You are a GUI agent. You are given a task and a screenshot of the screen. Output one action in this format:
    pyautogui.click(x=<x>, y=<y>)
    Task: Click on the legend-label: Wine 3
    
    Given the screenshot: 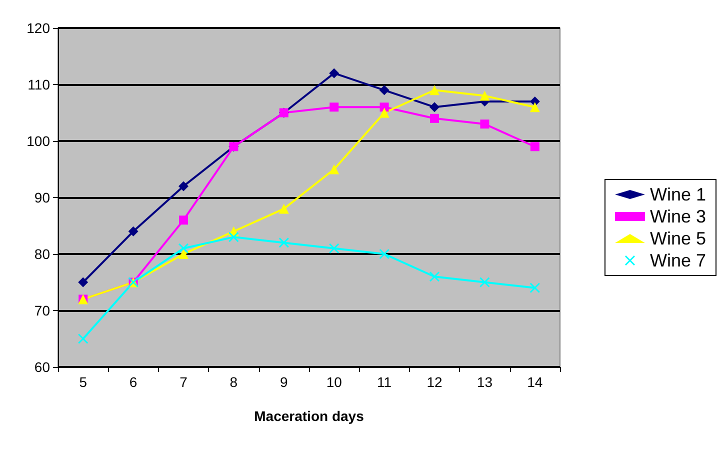 What is the action you would take?
    pyautogui.click(x=678, y=216)
    